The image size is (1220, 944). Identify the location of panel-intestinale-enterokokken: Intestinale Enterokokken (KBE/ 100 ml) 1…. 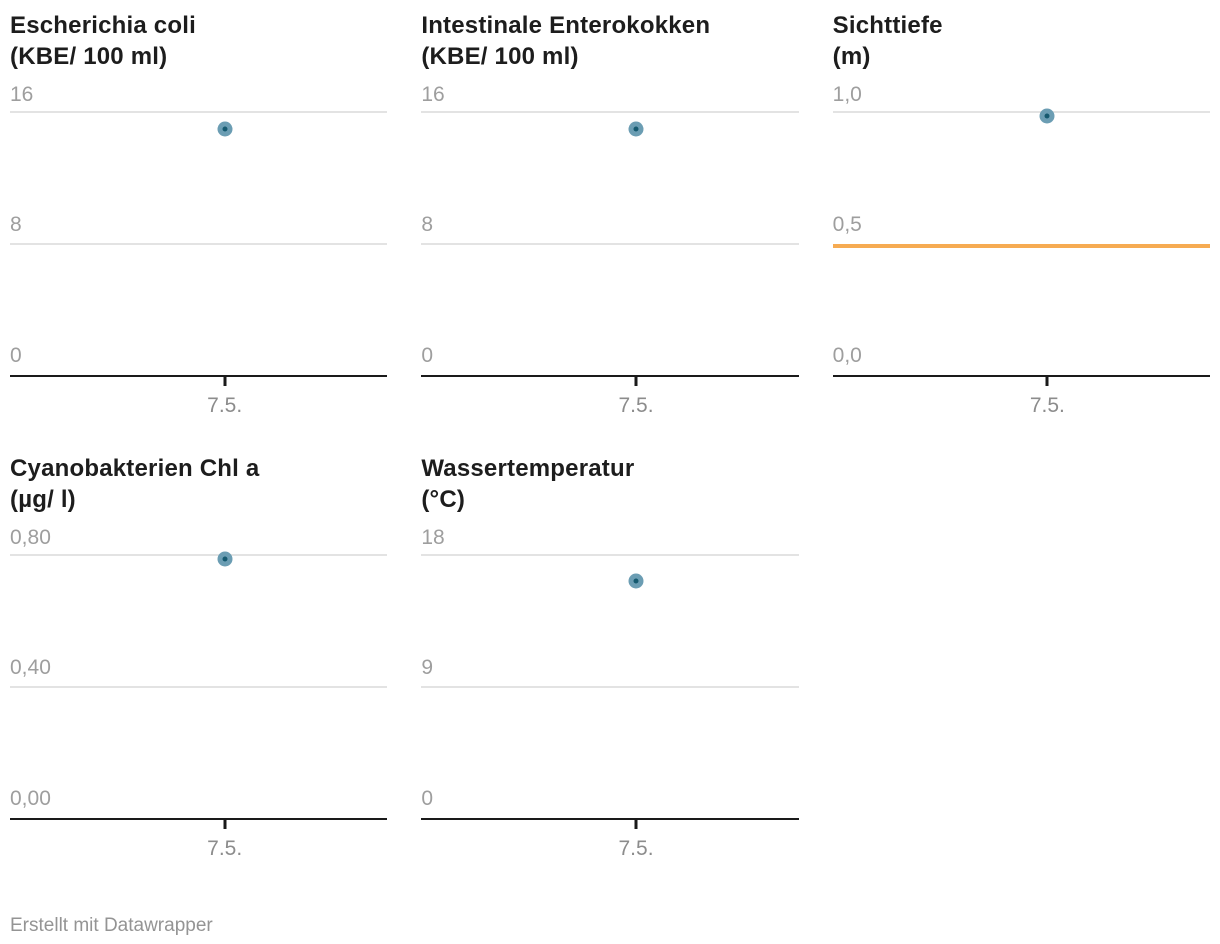
(610, 217).